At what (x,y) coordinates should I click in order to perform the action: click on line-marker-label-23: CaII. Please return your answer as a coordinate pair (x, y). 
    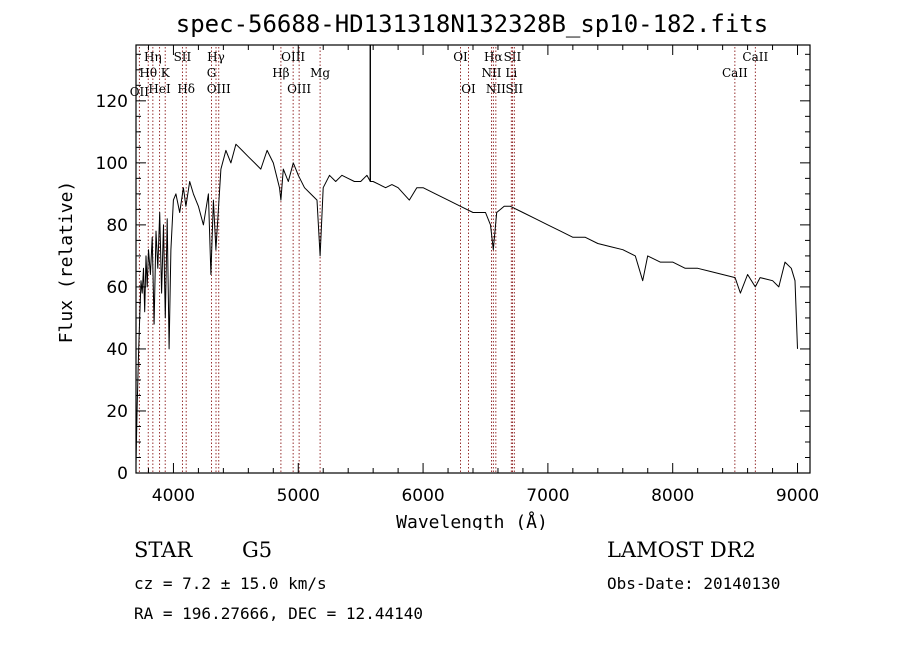
    Looking at the image, I should click on (755, 57).